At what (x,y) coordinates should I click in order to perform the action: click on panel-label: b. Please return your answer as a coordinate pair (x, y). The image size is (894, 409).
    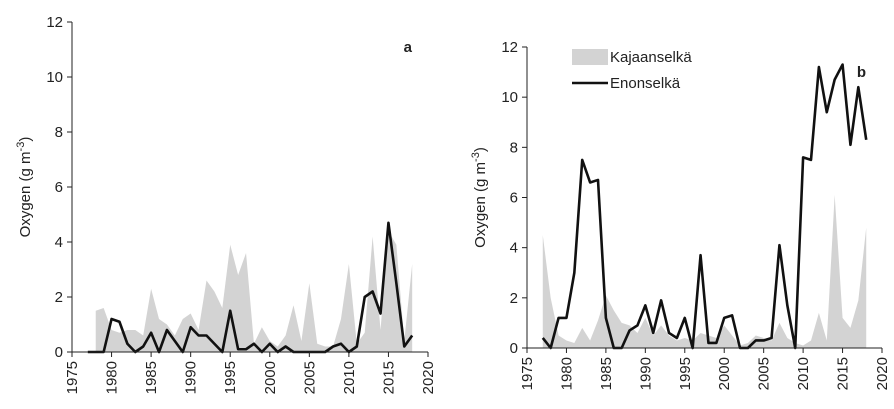
    Looking at the image, I should click on (861, 72).